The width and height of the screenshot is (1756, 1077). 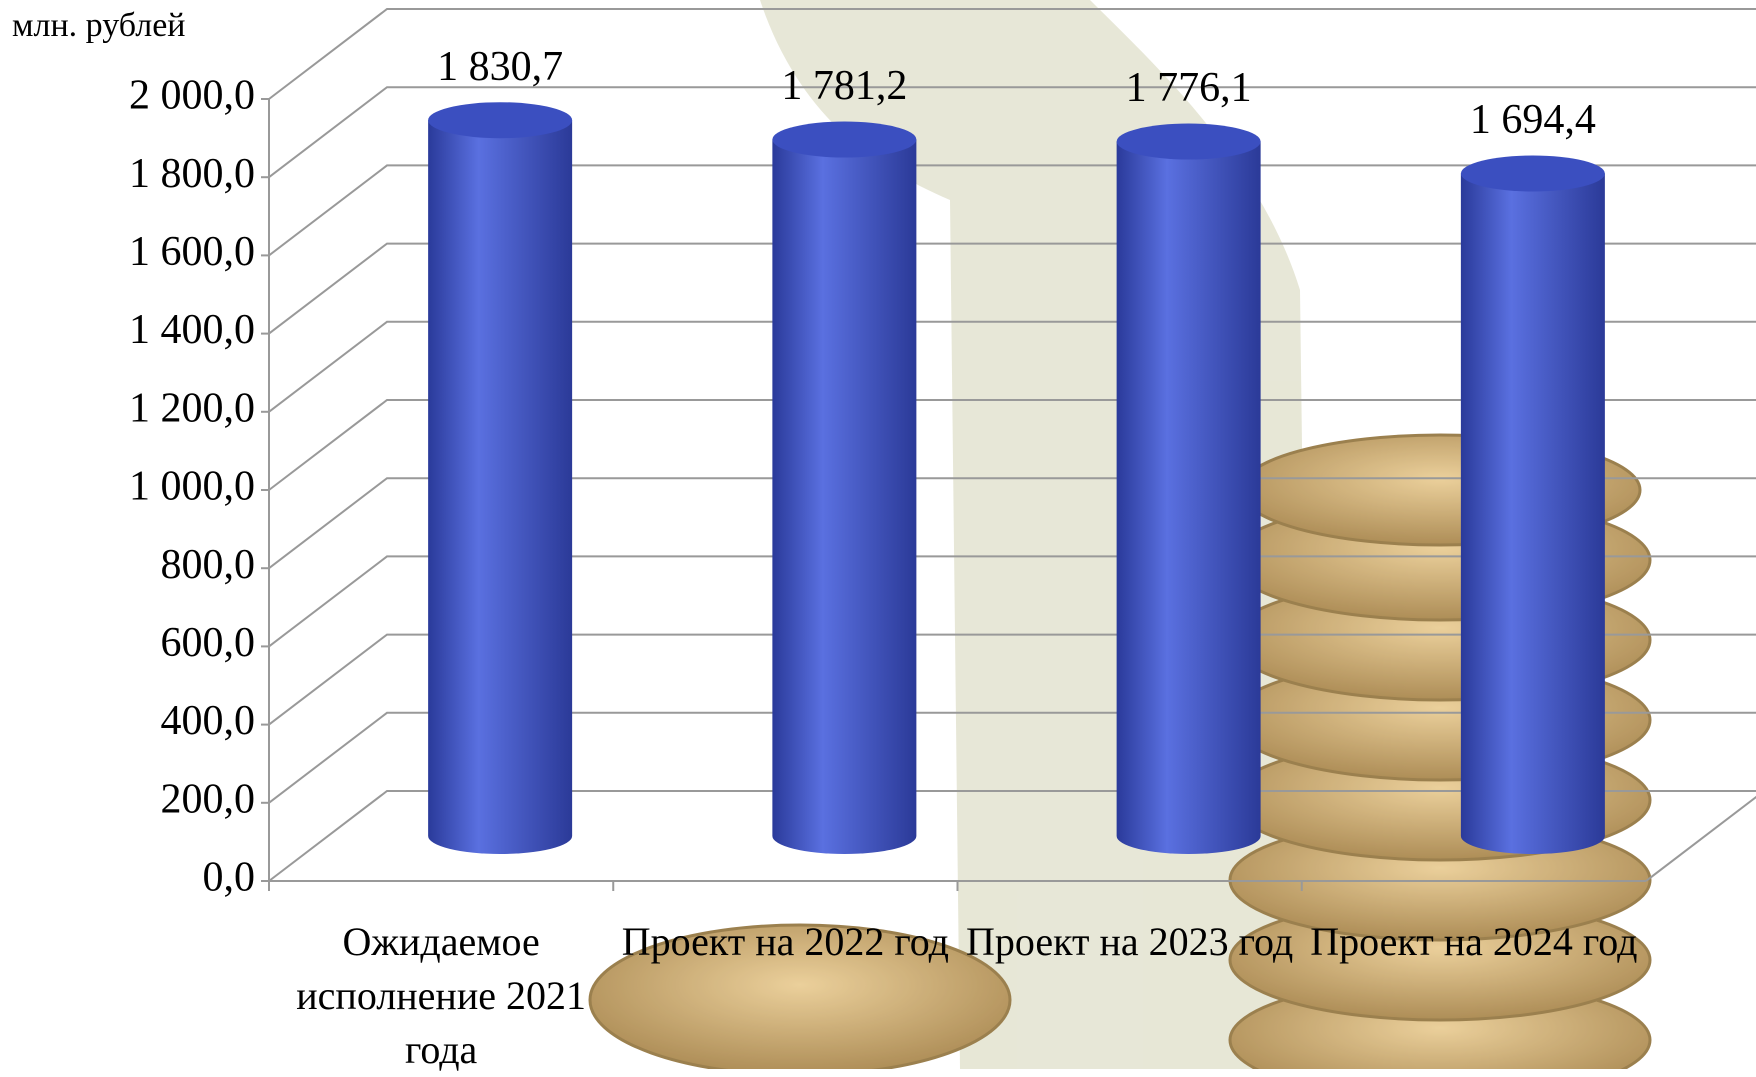 What do you see at coordinates (1533, 120) in the screenshot?
I see `value-label: 1 694,4` at bounding box center [1533, 120].